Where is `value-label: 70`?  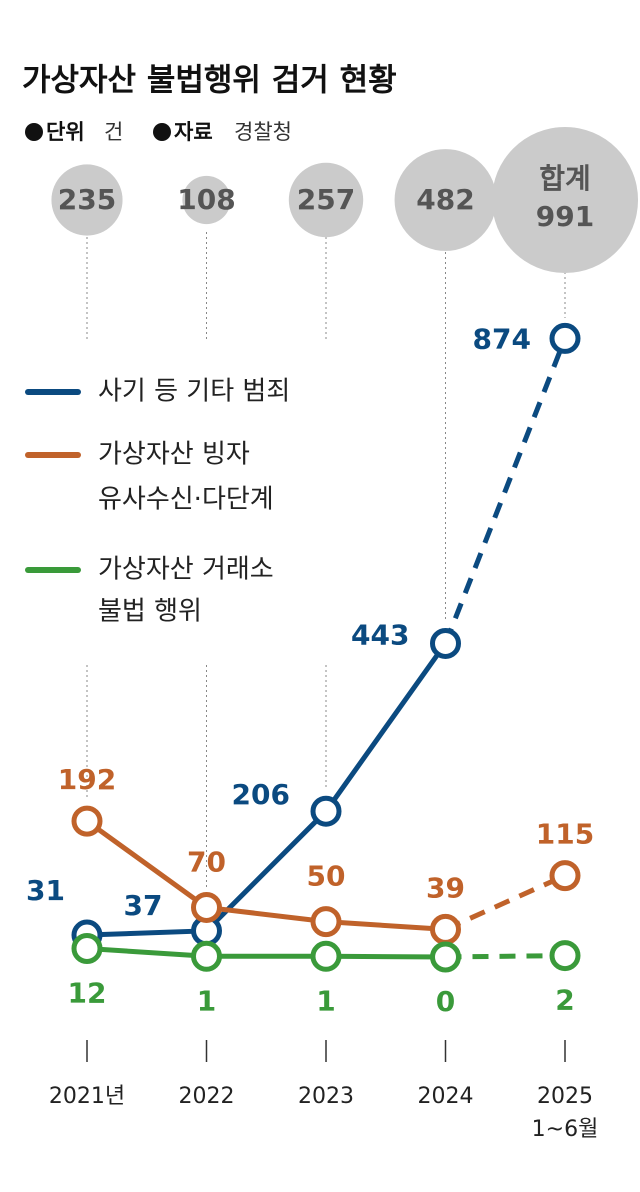
value-label: 70 is located at coordinates (206, 861).